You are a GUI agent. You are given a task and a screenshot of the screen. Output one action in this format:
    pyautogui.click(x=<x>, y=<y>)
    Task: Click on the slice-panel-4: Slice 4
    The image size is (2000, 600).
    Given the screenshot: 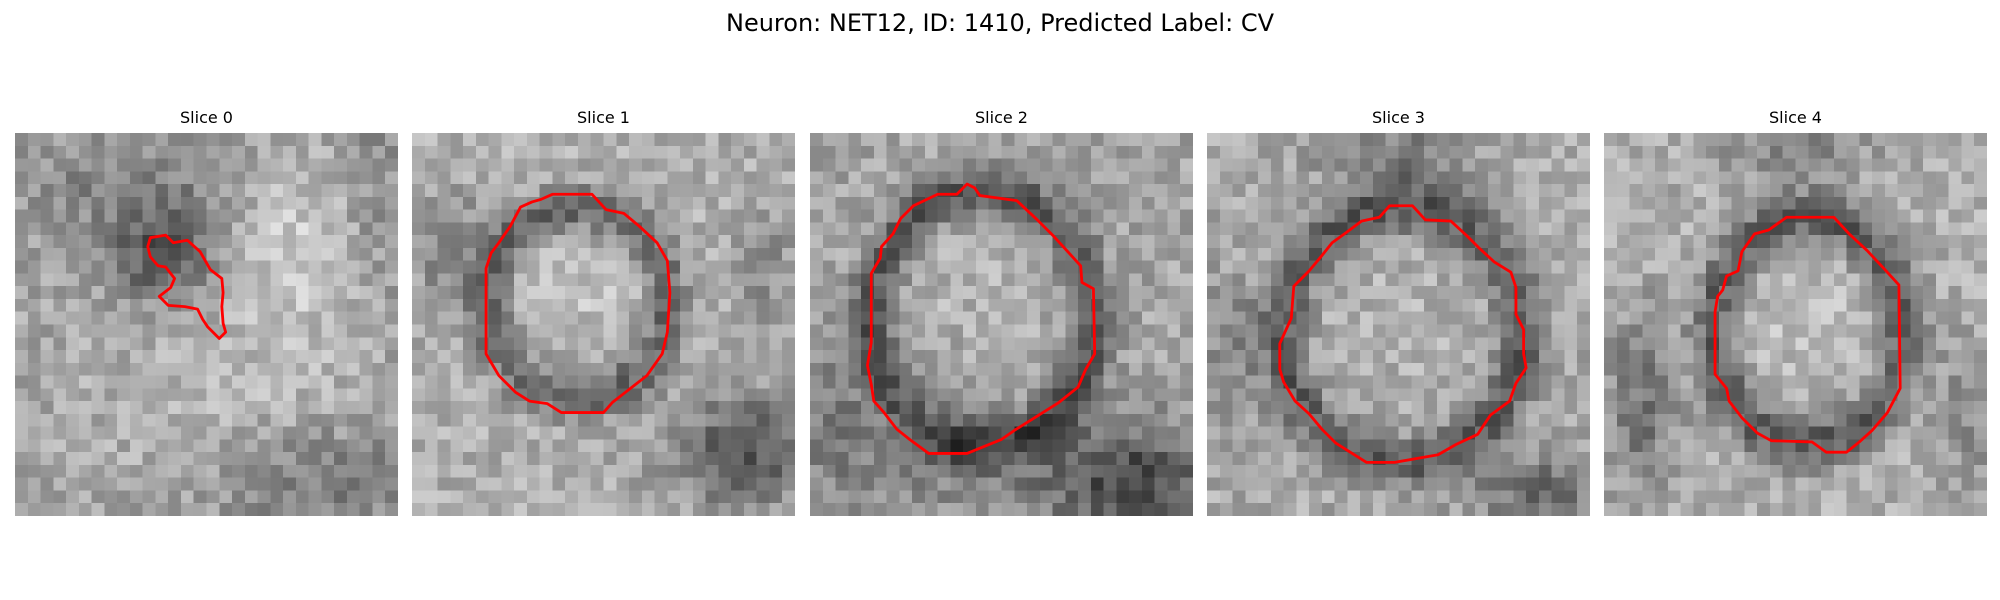 What is the action you would take?
    pyautogui.click(x=1795, y=312)
    